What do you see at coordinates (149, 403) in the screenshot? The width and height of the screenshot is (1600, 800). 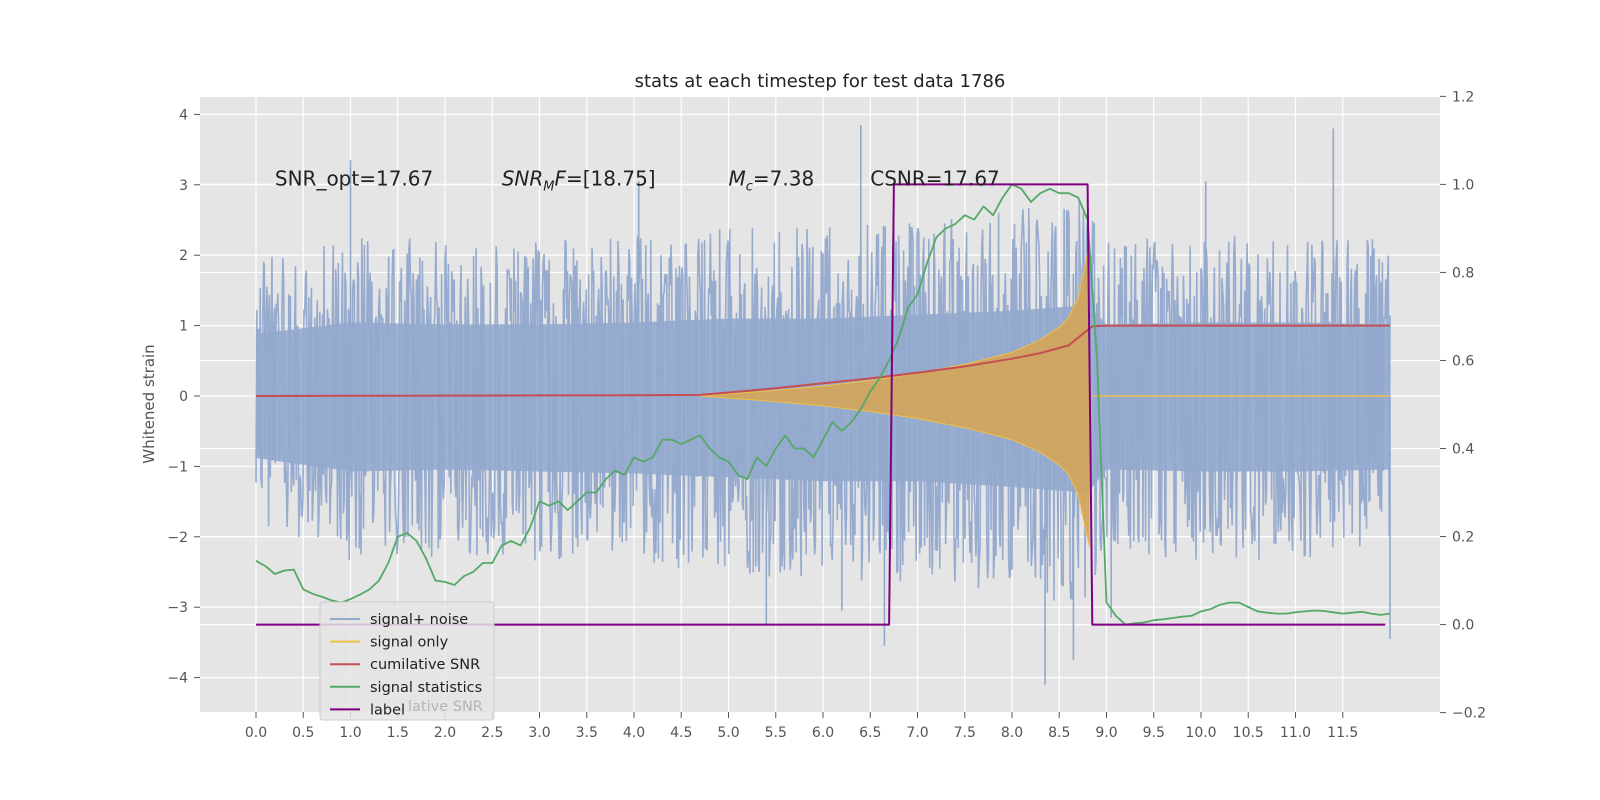 I see `y-axis-label: Whitened strain` at bounding box center [149, 403].